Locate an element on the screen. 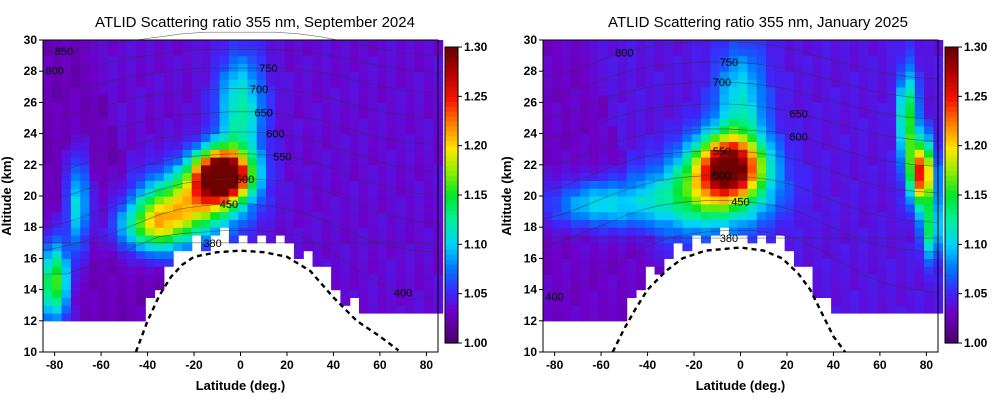  x-tick-label: 60 is located at coordinates (380, 365).